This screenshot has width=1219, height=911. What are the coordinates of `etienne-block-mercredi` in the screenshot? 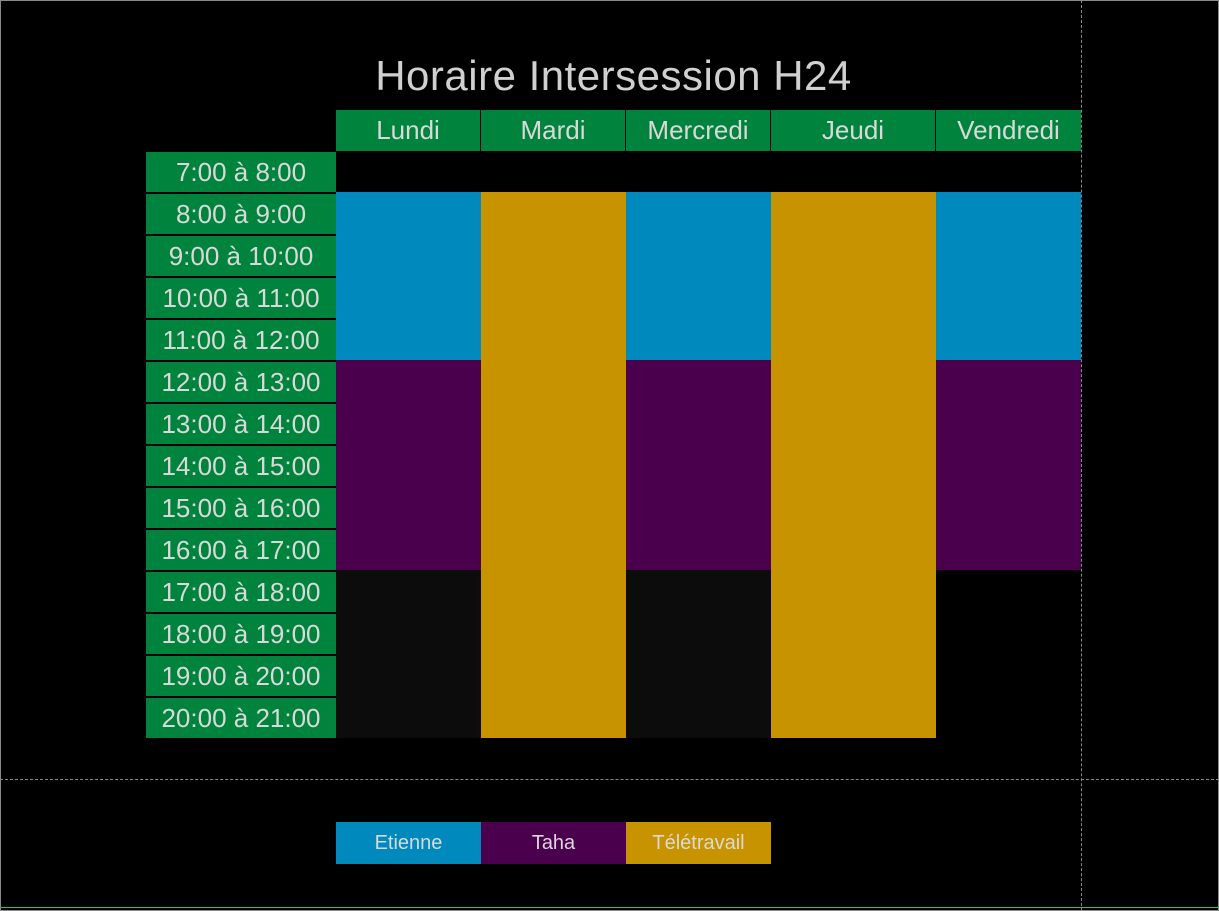 It's located at (698, 276).